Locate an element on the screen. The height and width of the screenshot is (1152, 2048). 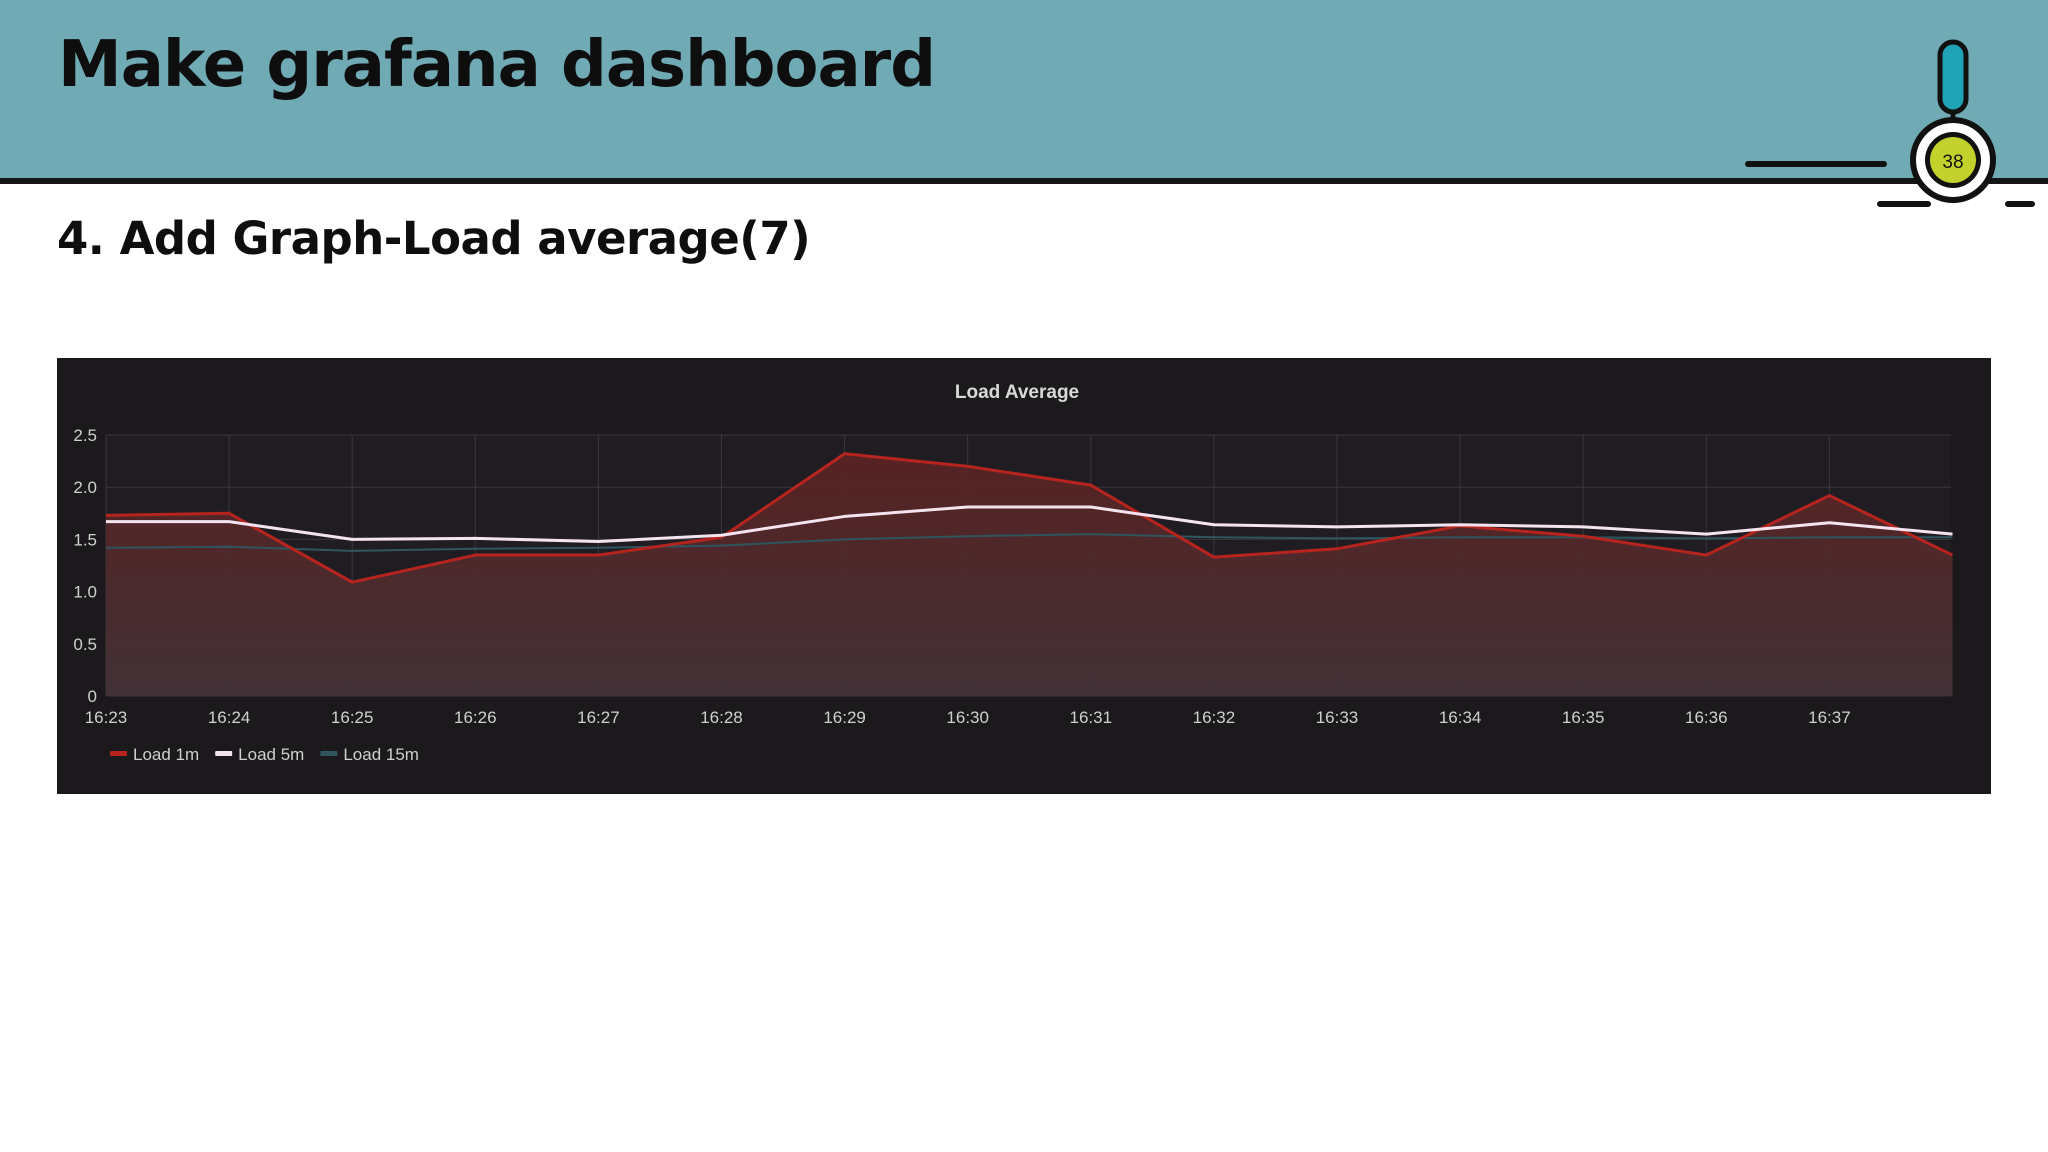
legend-label: Load 1m is located at coordinates (166, 754).